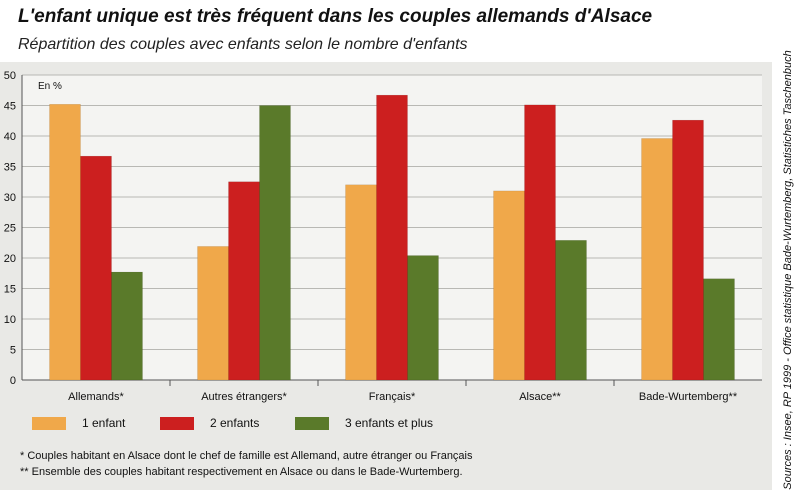 Image resolution: width=800 pixels, height=490 pixels. Describe the element at coordinates (688, 397) in the screenshot. I see `x-tick-label: Bade-Wurtemberg**` at that location.